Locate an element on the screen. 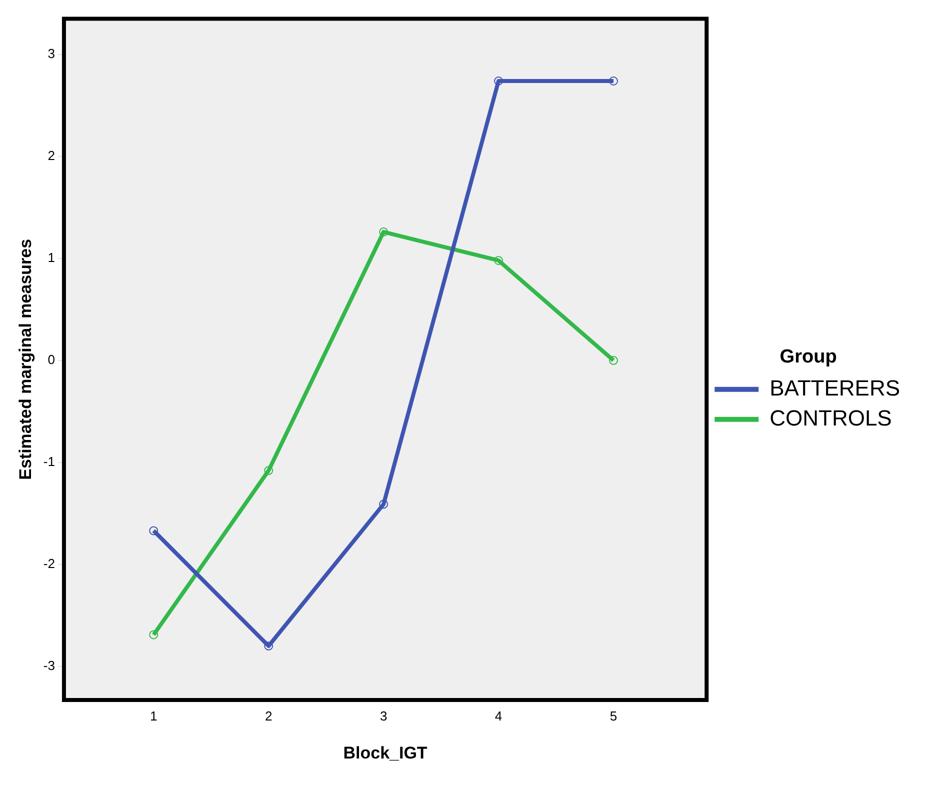 The width and height of the screenshot is (928, 788). x-tick-label: 4 is located at coordinates (498, 716).